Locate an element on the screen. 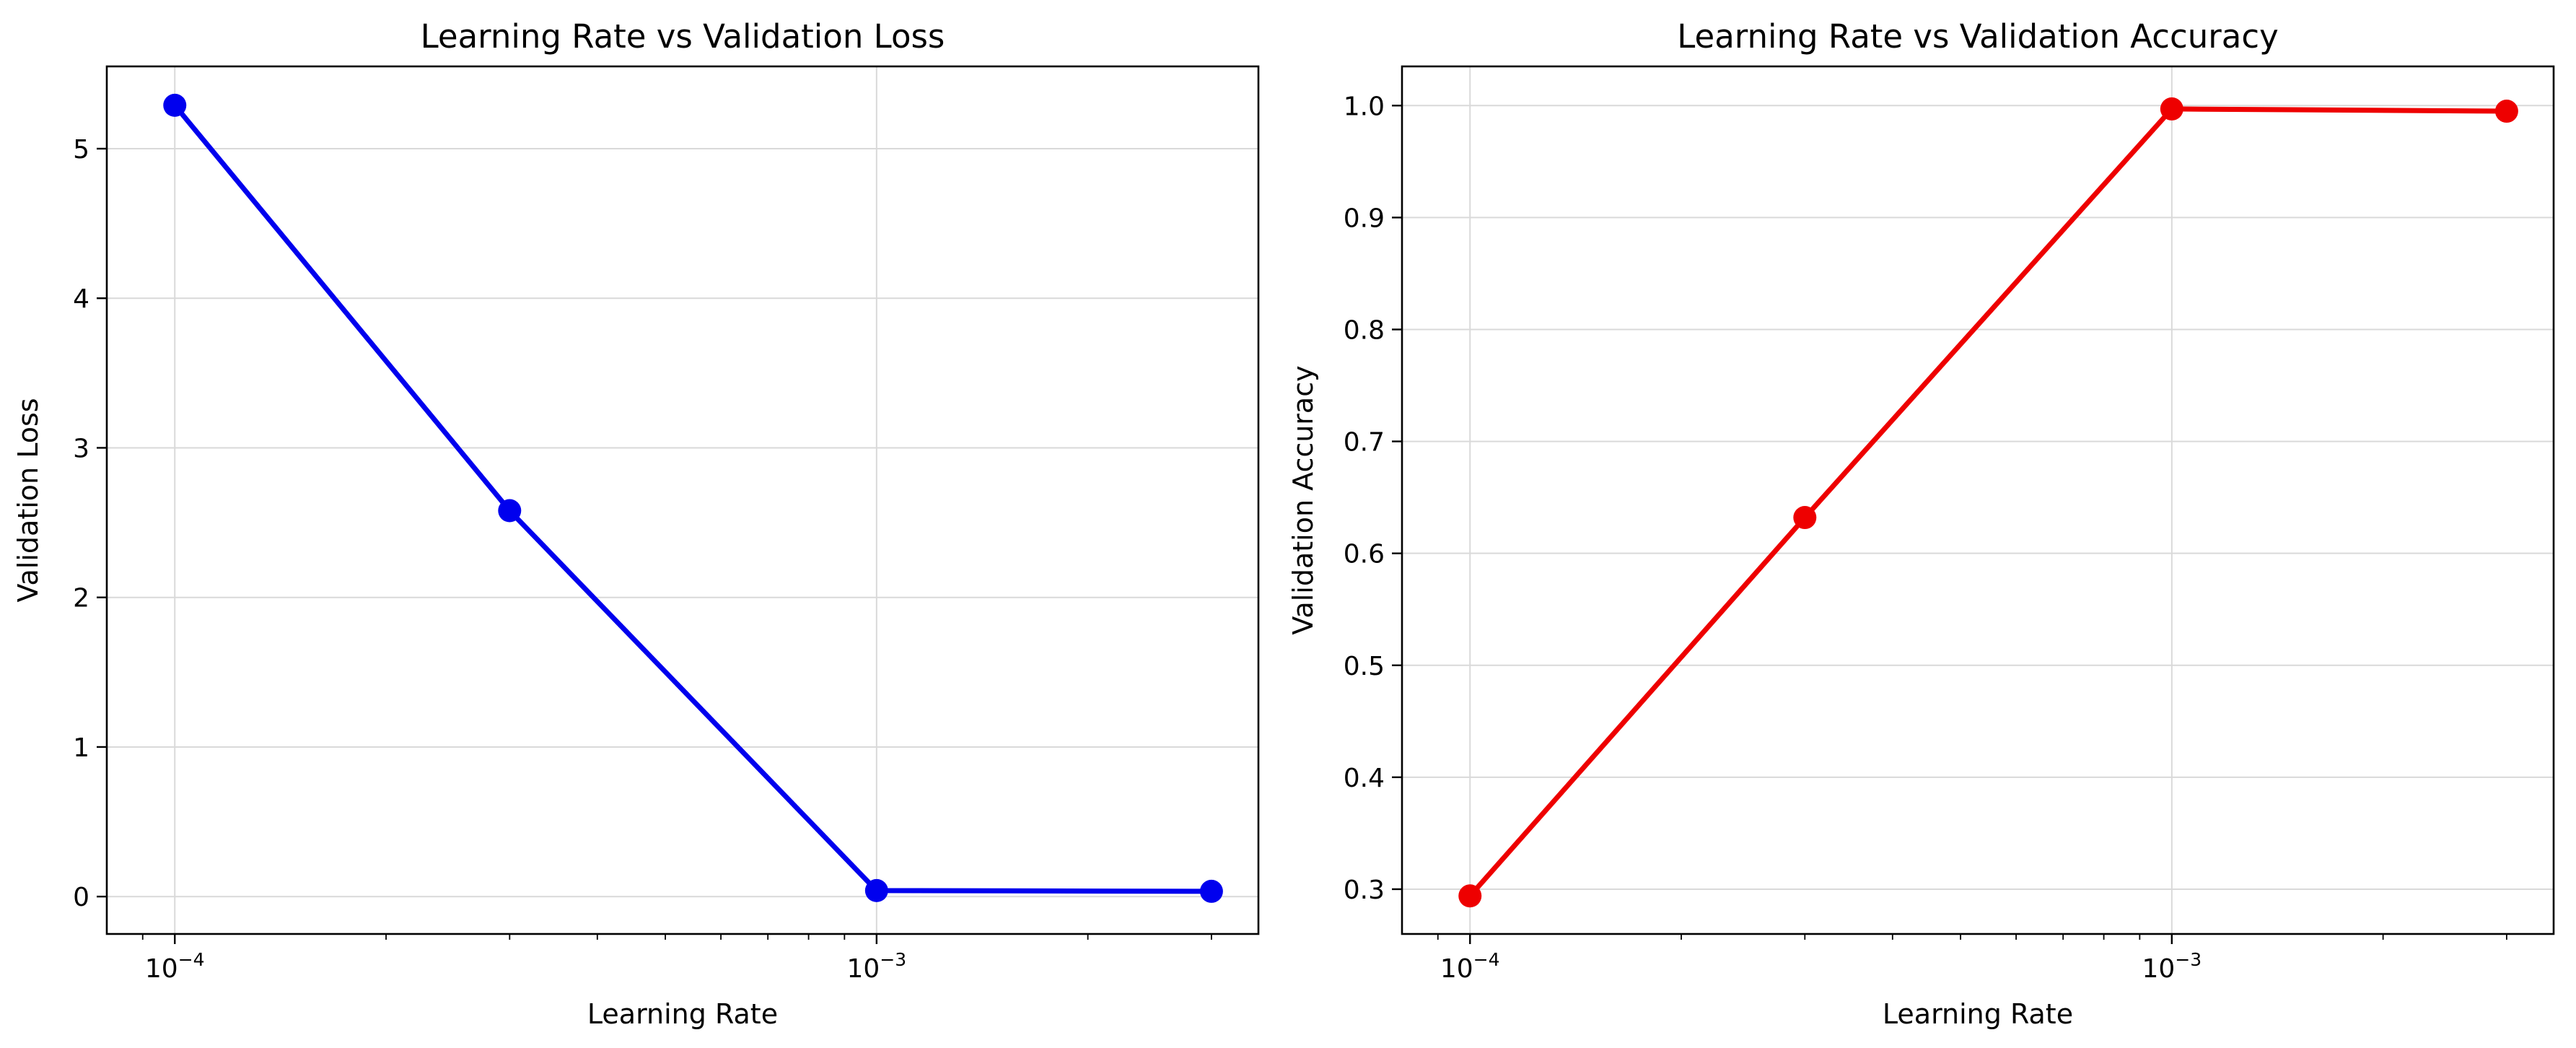 This screenshot has height=1048, width=2576. y-tick-label: 5 is located at coordinates (81, 150).